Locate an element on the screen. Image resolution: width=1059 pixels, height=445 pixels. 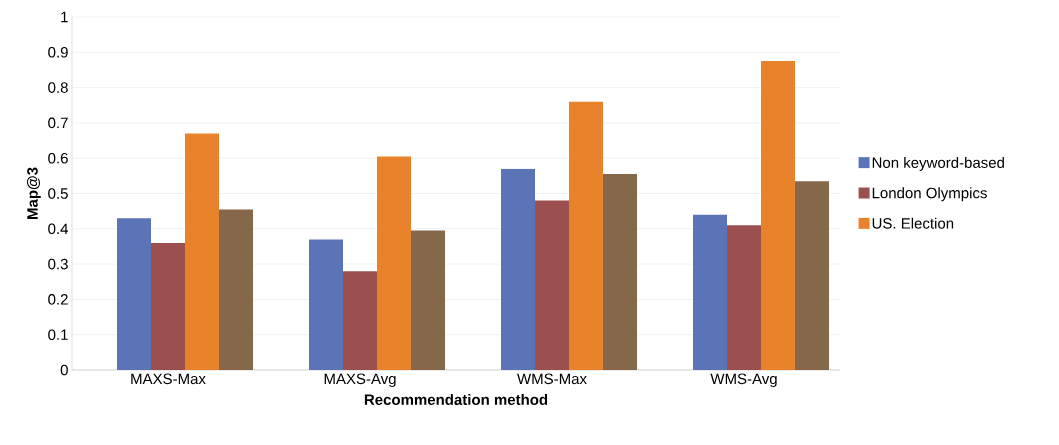
y-tick-label: 0.3 is located at coordinates (58, 264).